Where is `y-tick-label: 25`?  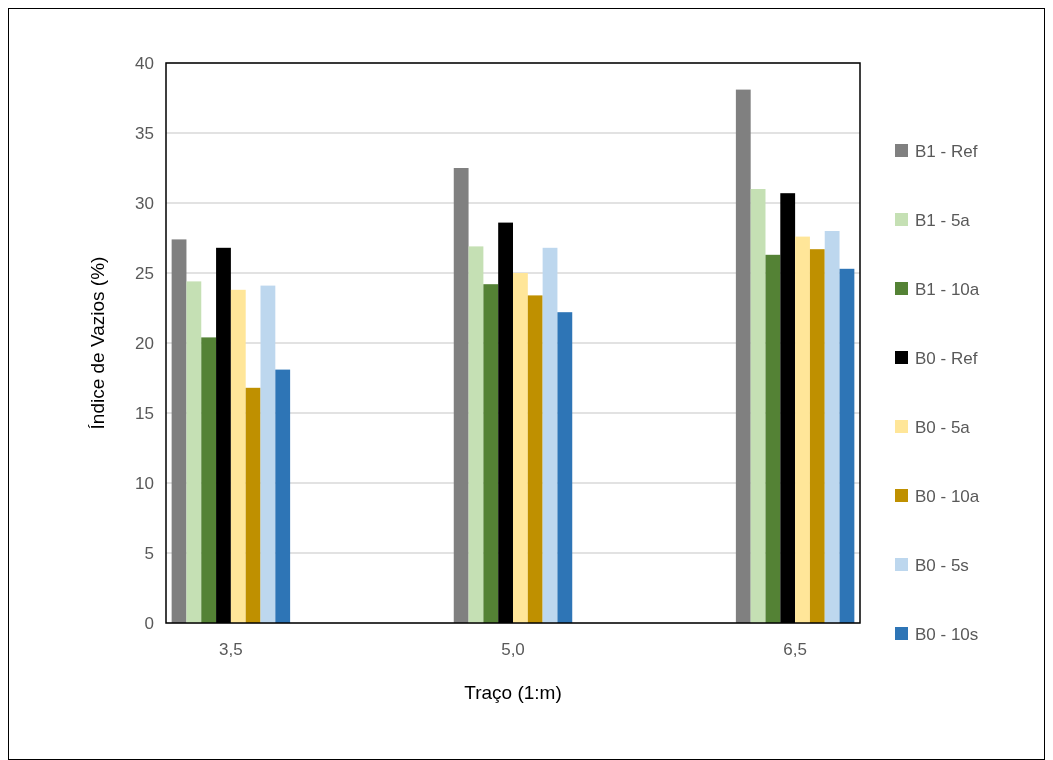 y-tick-label: 25 is located at coordinates (144, 273).